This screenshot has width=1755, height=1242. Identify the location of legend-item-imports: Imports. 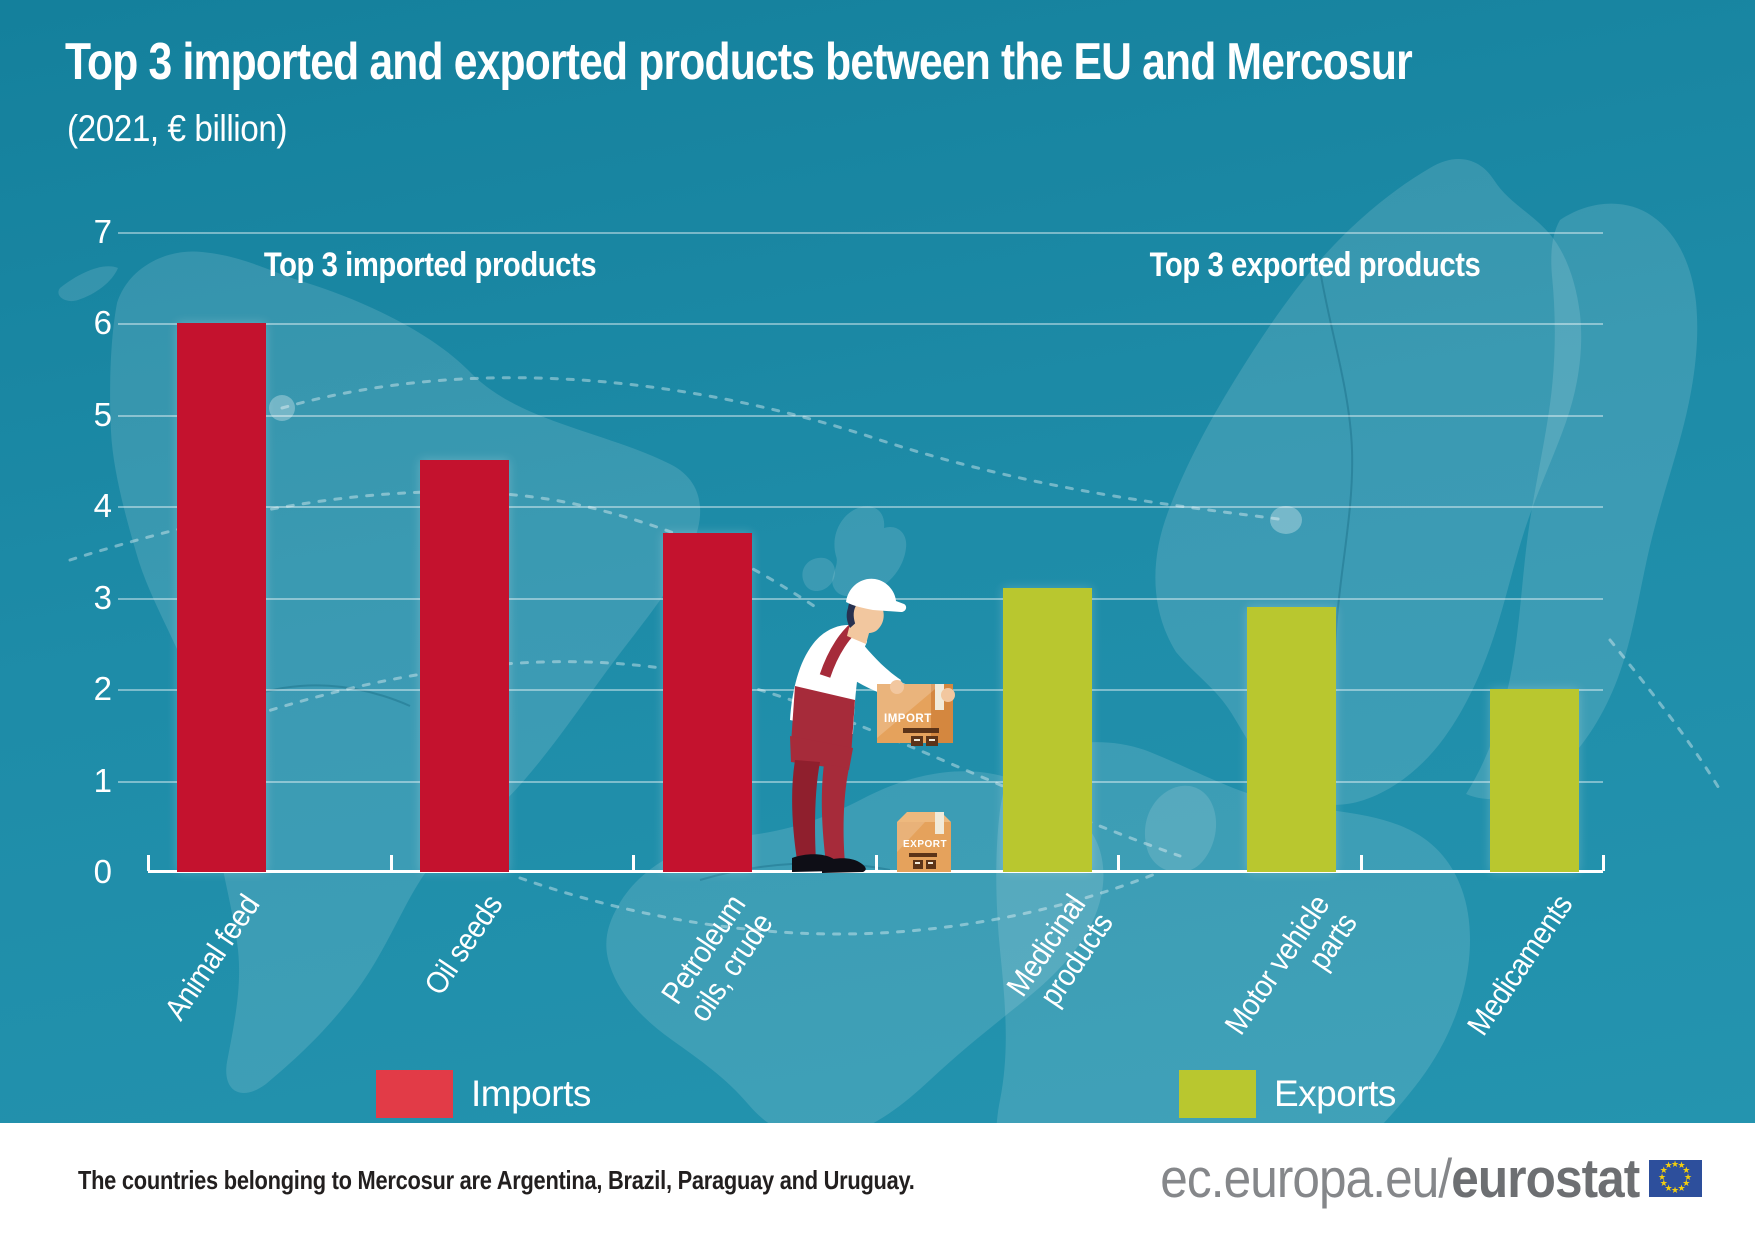
(483, 1094).